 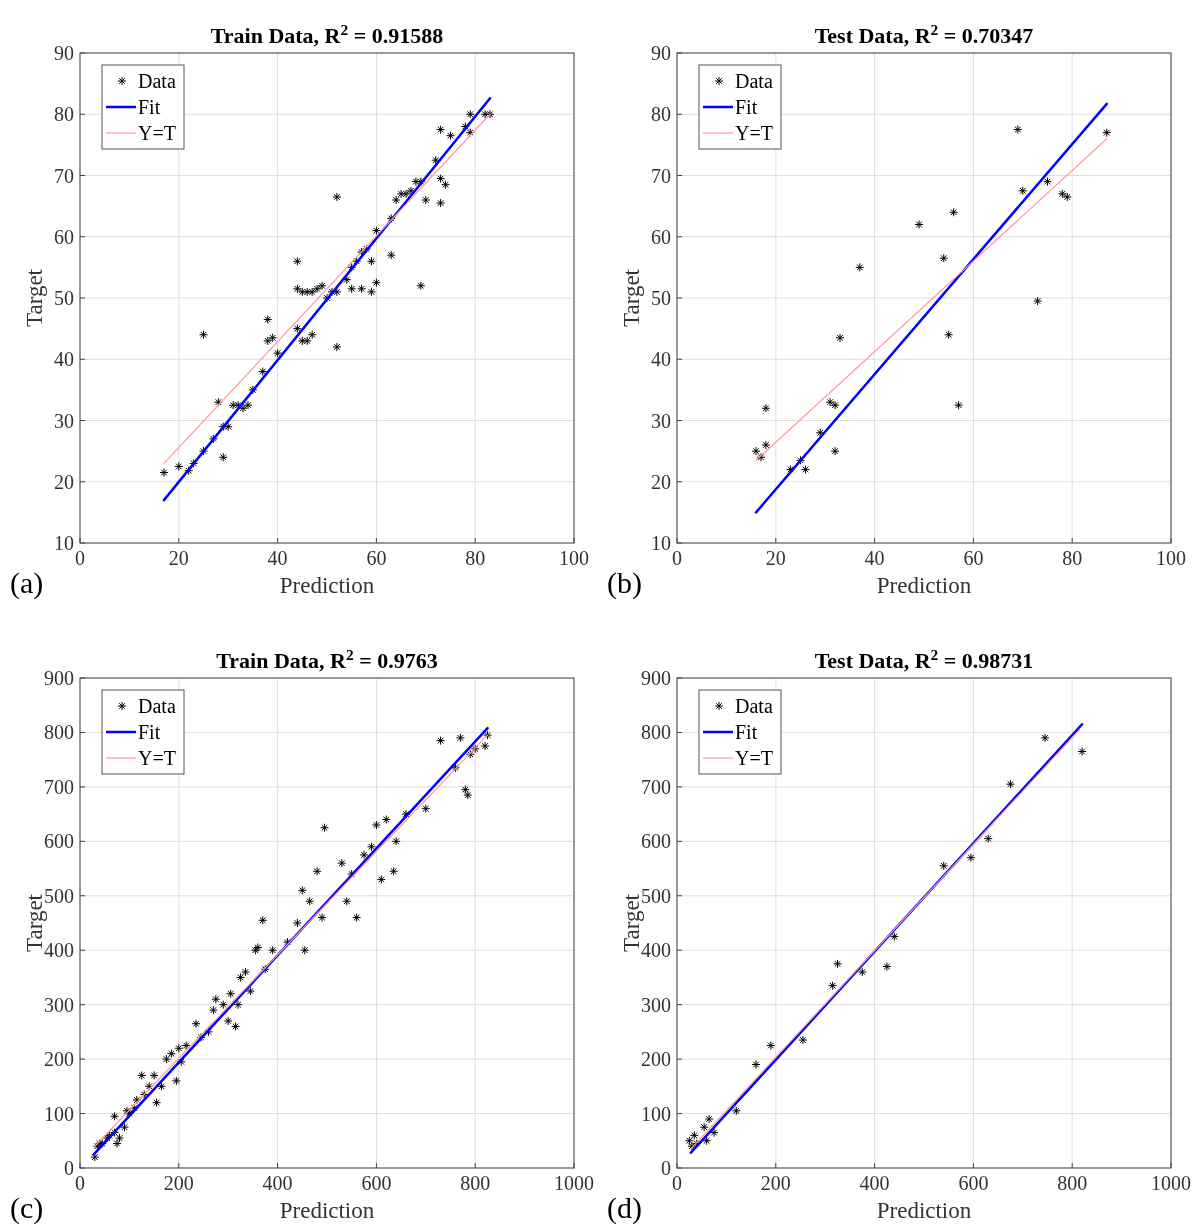 What do you see at coordinates (475, 558) in the screenshot?
I see `x-tick-label: 80` at bounding box center [475, 558].